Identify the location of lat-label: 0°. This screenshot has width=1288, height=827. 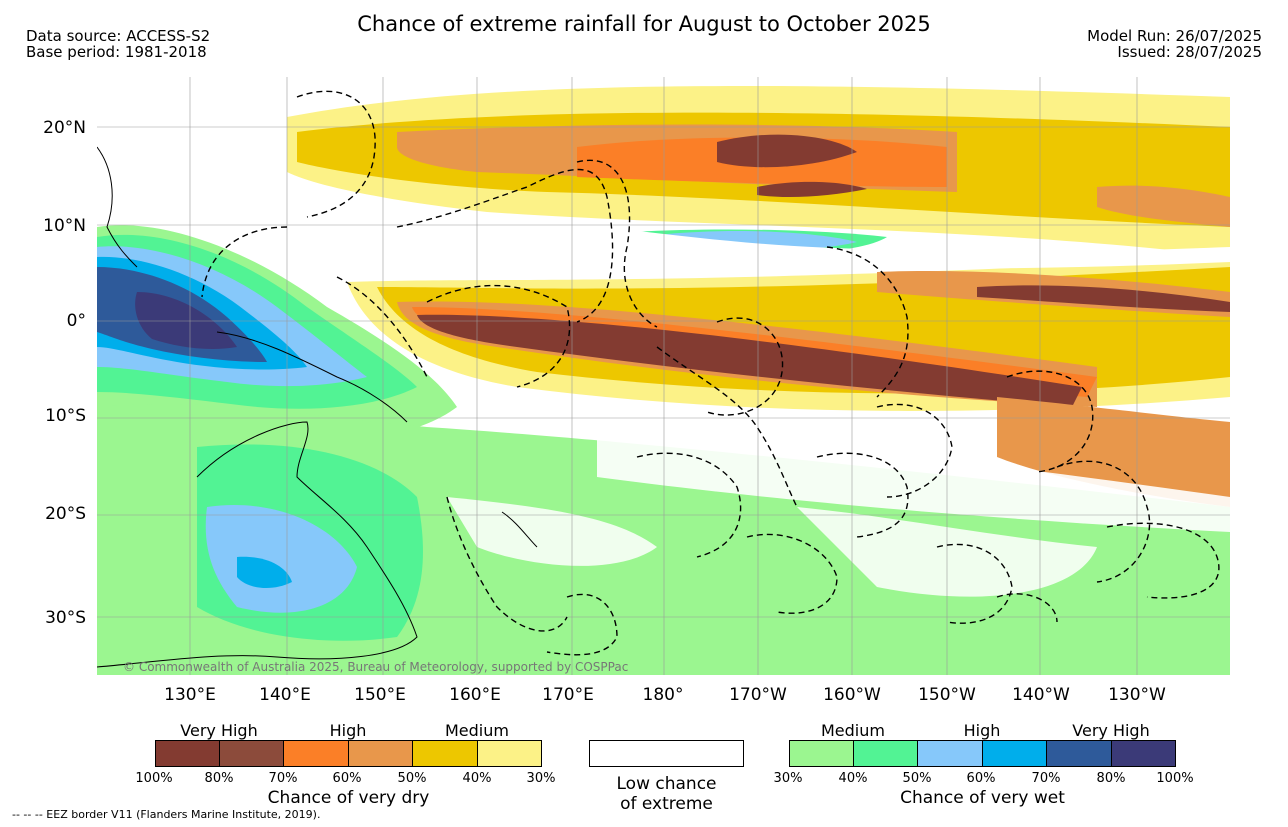
(76, 321).